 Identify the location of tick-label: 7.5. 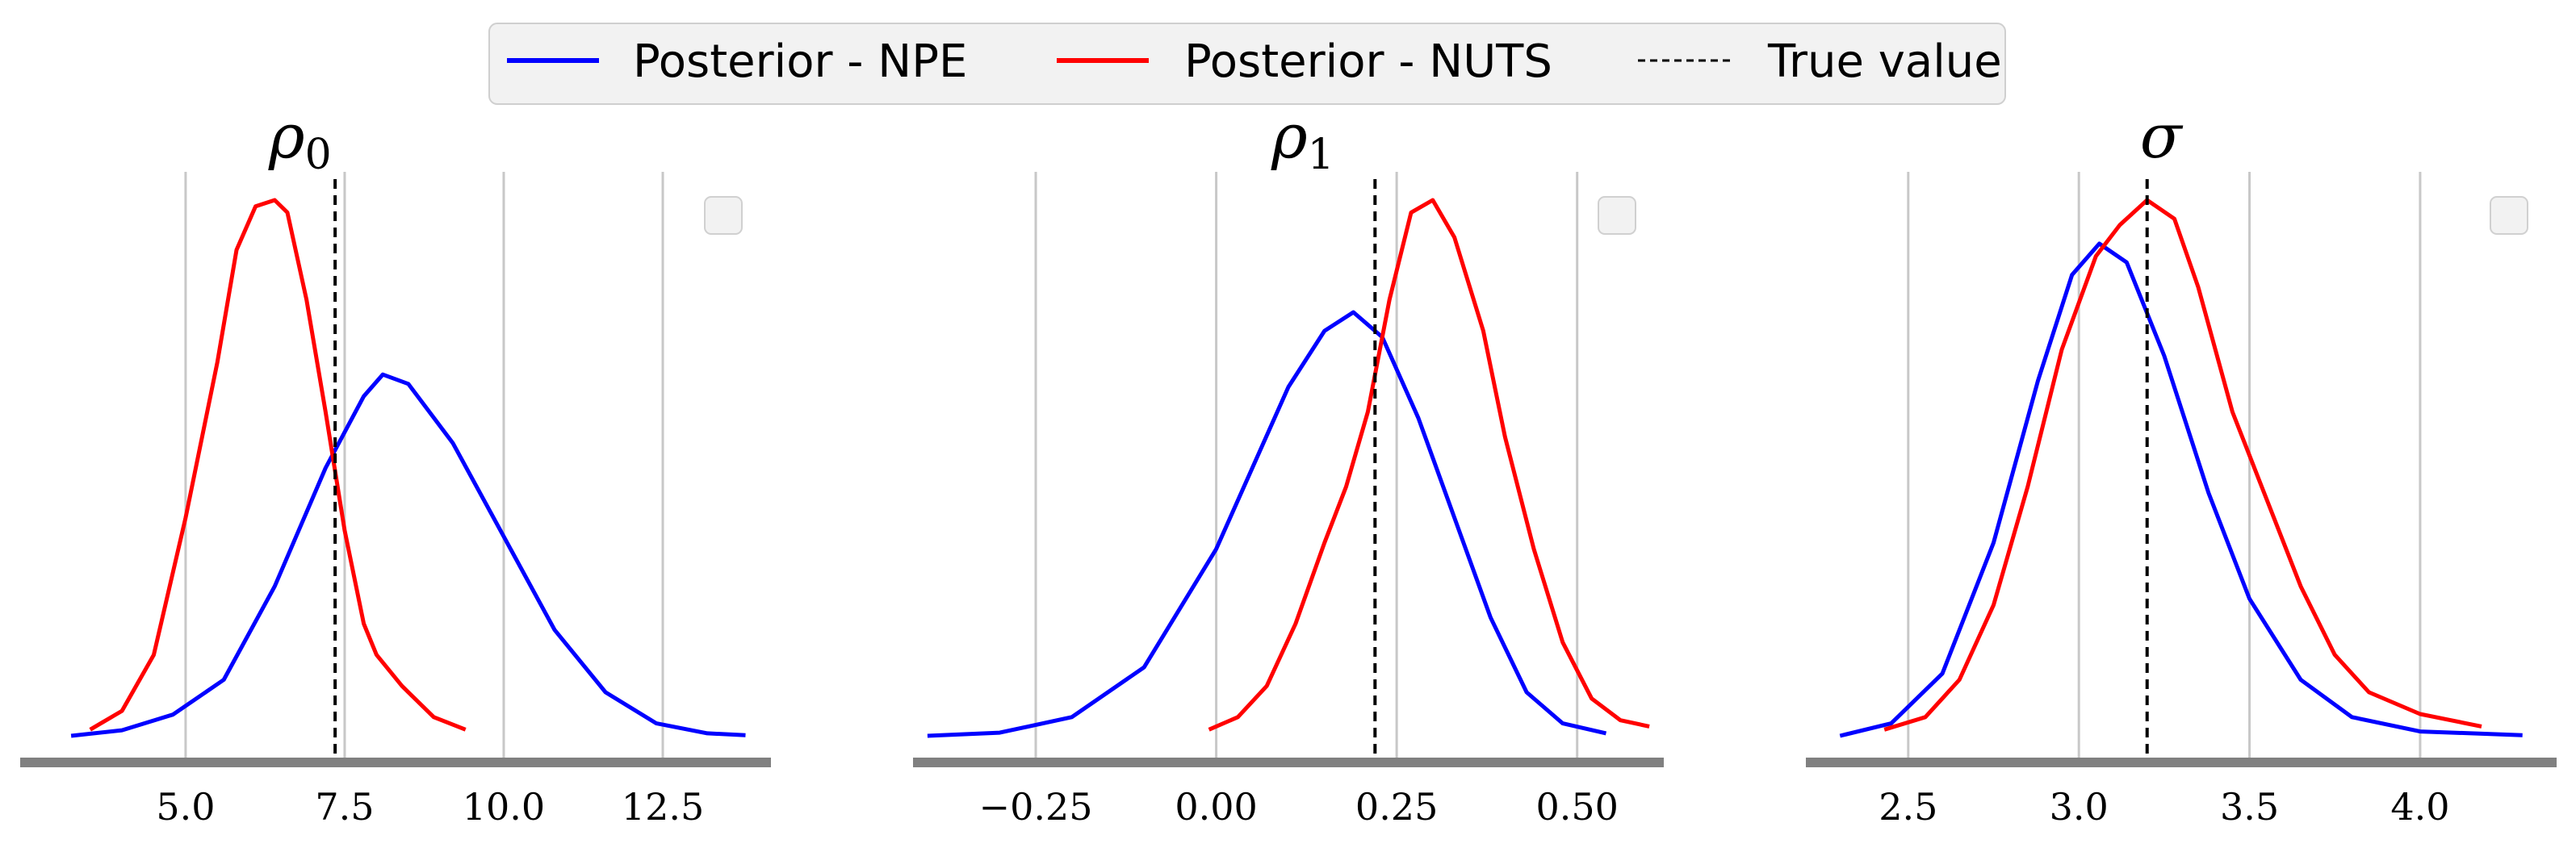
(344, 807).